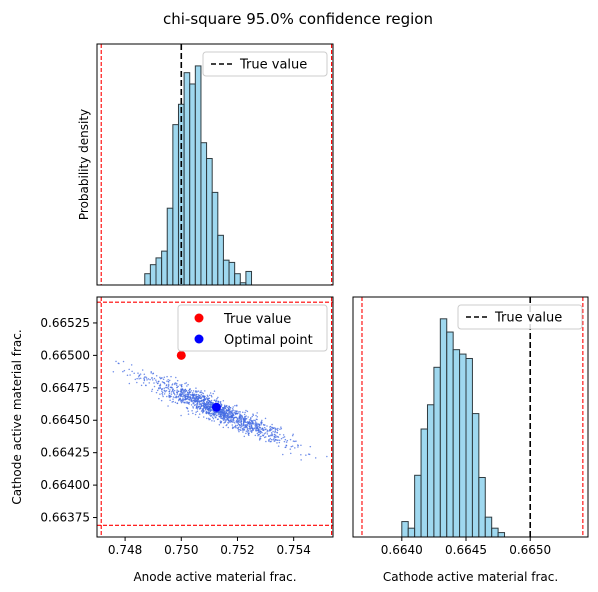 This screenshot has height=592, width=598. I want to click on anode-histogram-legend: True value, so click(265, 64).